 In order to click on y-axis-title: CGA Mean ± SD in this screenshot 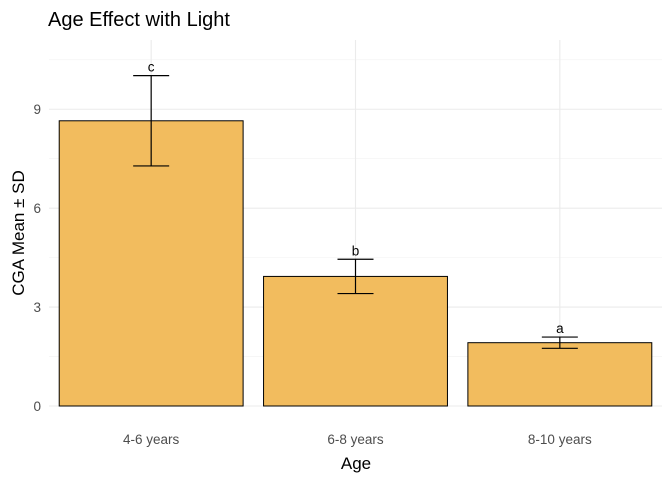, I will do `click(18, 233)`.